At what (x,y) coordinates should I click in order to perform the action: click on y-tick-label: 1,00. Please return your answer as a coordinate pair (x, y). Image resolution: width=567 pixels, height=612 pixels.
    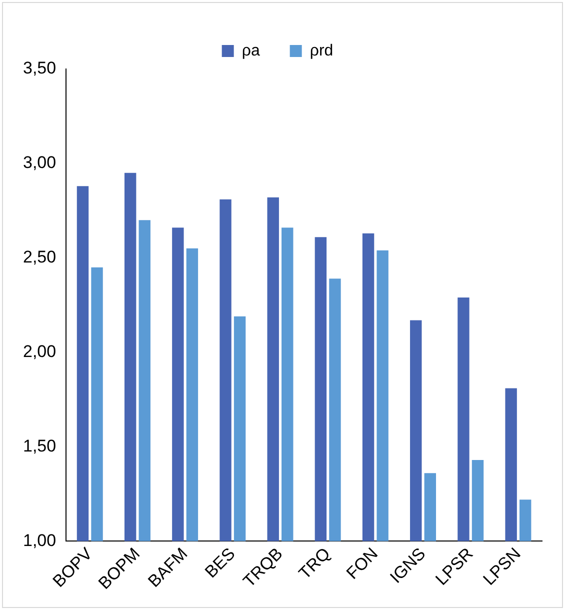
    Looking at the image, I should click on (39, 540).